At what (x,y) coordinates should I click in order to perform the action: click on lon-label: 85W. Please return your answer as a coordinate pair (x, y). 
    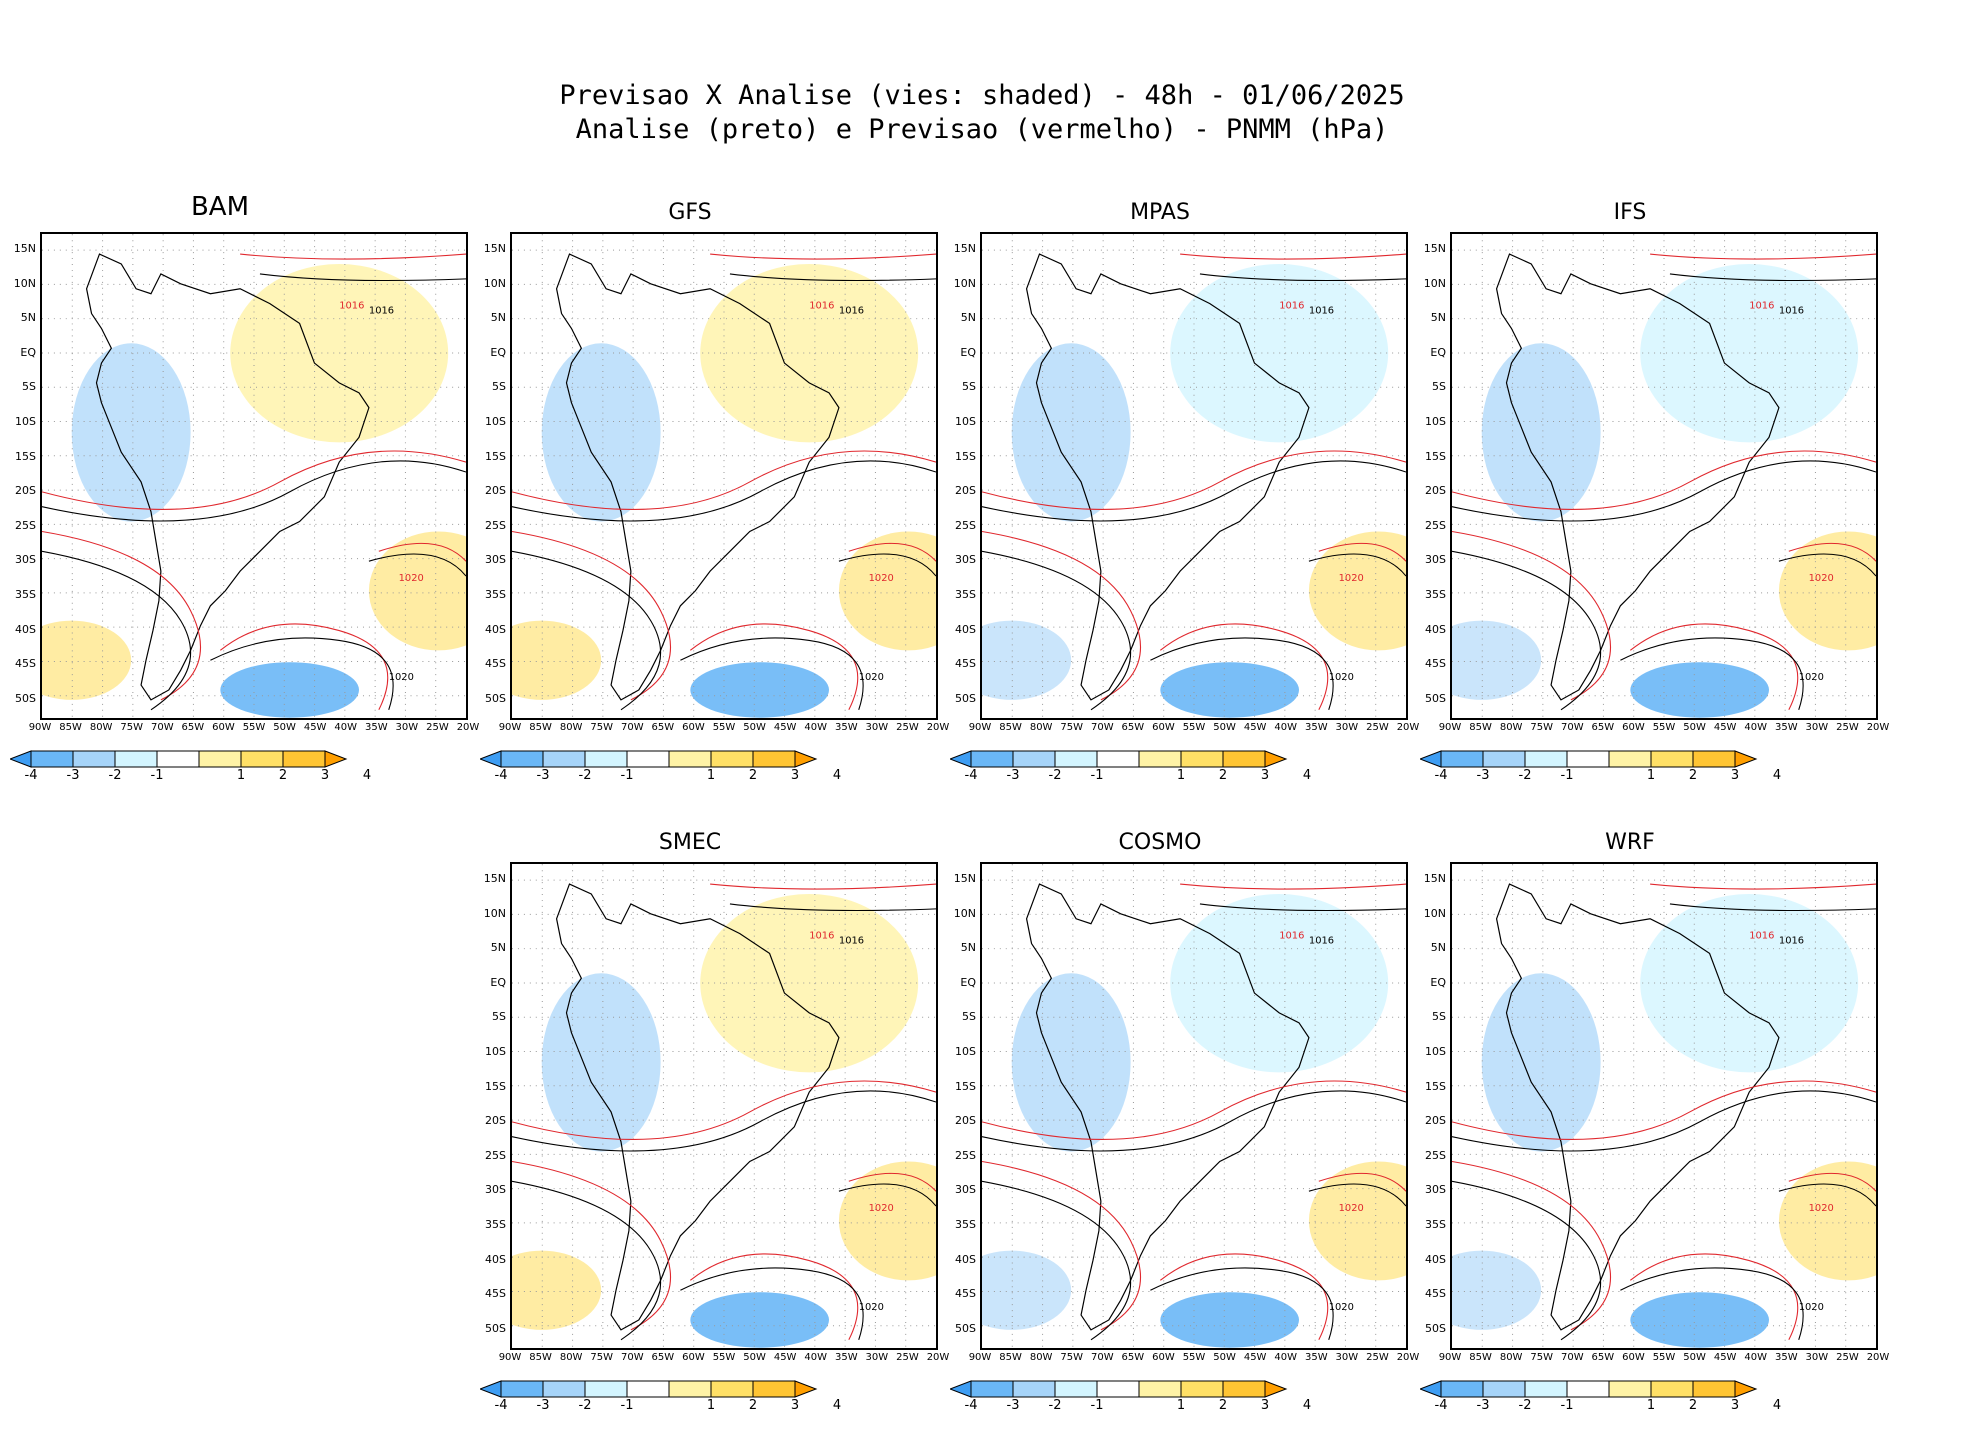
    Looking at the image, I should click on (1480, 727).